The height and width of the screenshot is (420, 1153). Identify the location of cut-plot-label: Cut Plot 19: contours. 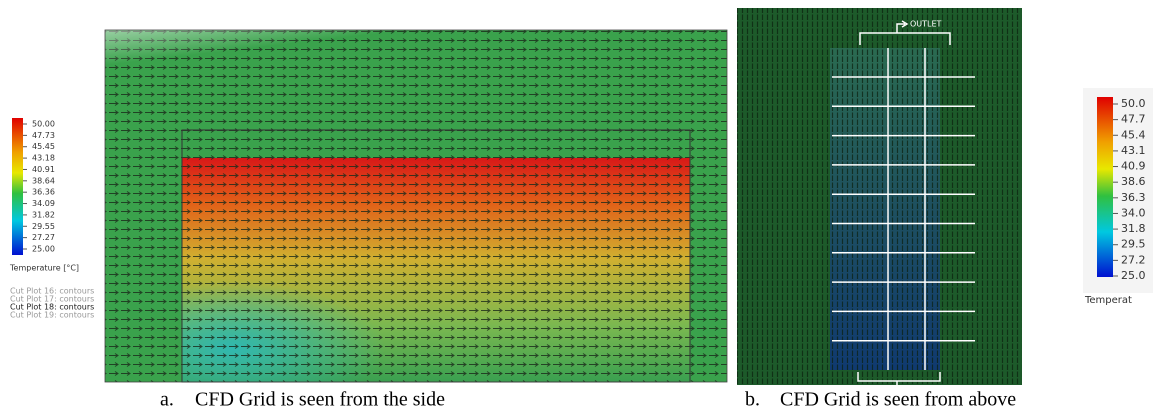
(52, 315).